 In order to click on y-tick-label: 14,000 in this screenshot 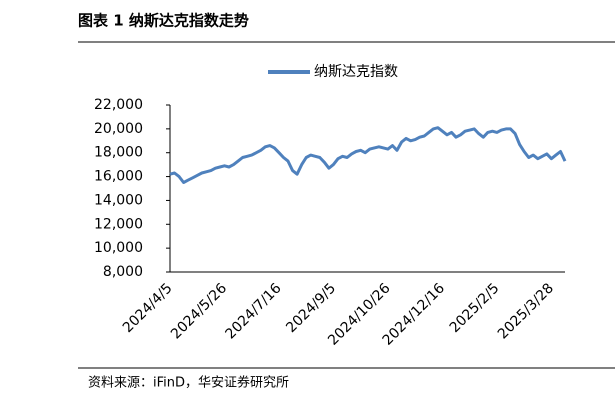, I will do `click(118, 200)`.